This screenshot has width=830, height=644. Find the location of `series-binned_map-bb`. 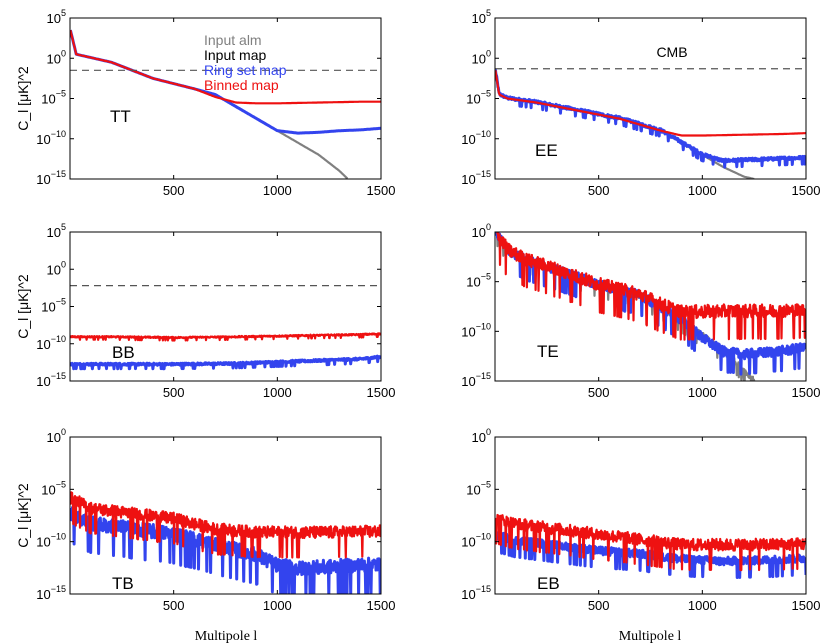

series-binned_map-bb is located at coordinates (225, 337).